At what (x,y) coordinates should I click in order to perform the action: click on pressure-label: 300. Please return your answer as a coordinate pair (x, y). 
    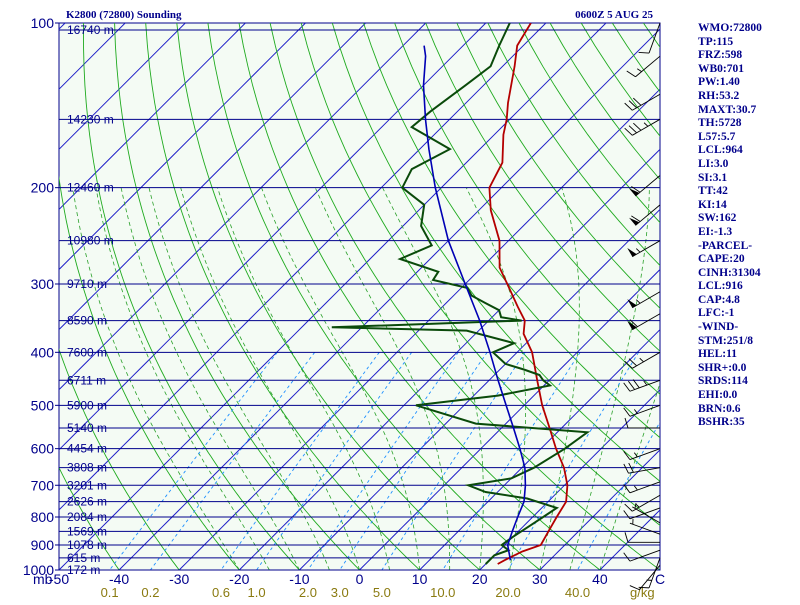
    Looking at the image, I should click on (43, 284).